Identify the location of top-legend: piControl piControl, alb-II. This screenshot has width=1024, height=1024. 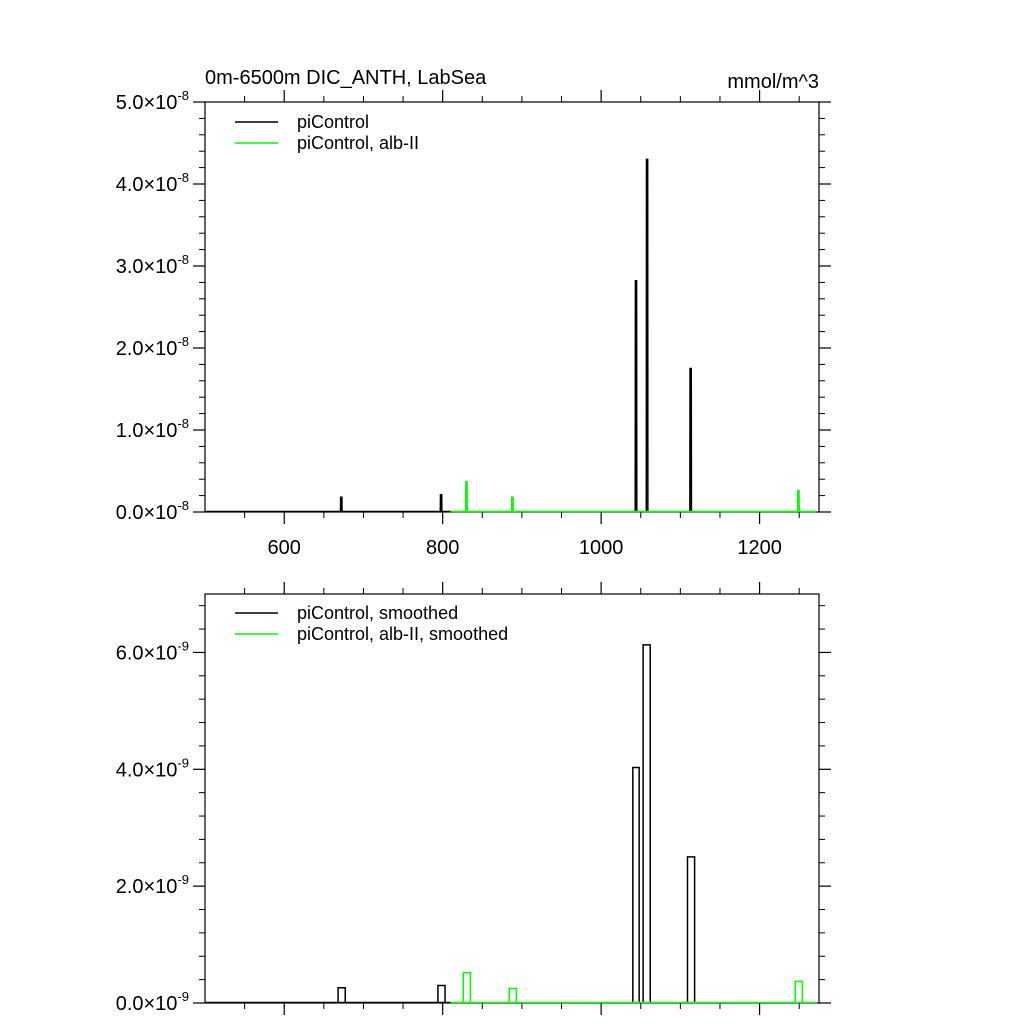
(327, 132).